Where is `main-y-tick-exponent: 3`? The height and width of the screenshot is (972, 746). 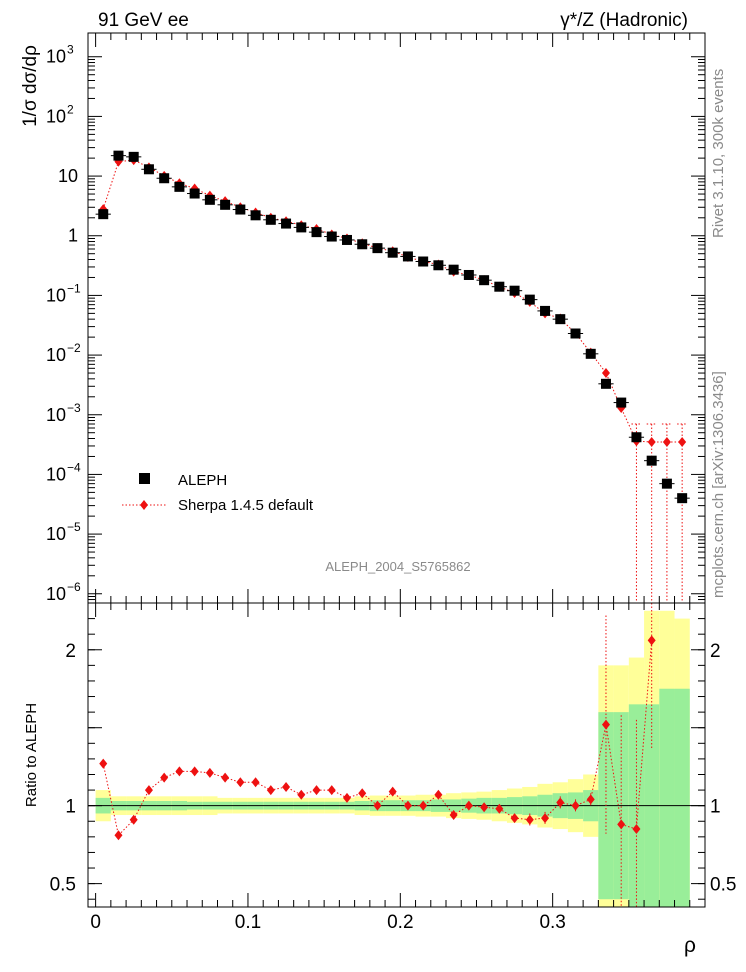
main-y-tick-exponent: 3 is located at coordinates (70, 50).